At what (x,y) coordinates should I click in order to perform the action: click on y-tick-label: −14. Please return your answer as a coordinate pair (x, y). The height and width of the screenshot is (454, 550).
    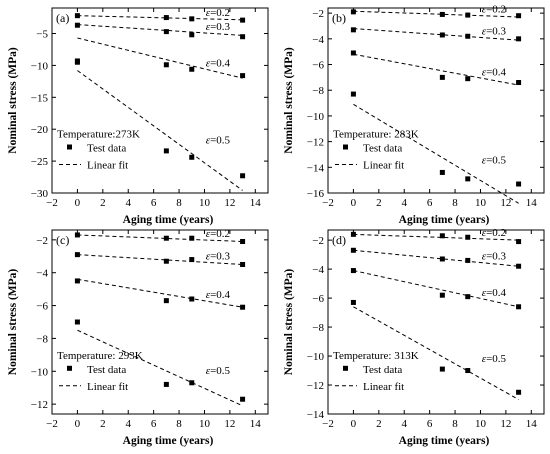
    Looking at the image, I should click on (316, 415).